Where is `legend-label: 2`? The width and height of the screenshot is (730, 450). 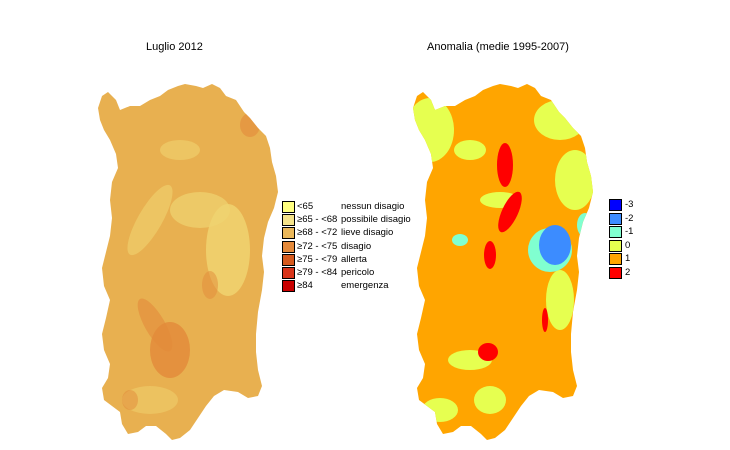 legend-label: 2 is located at coordinates (628, 272).